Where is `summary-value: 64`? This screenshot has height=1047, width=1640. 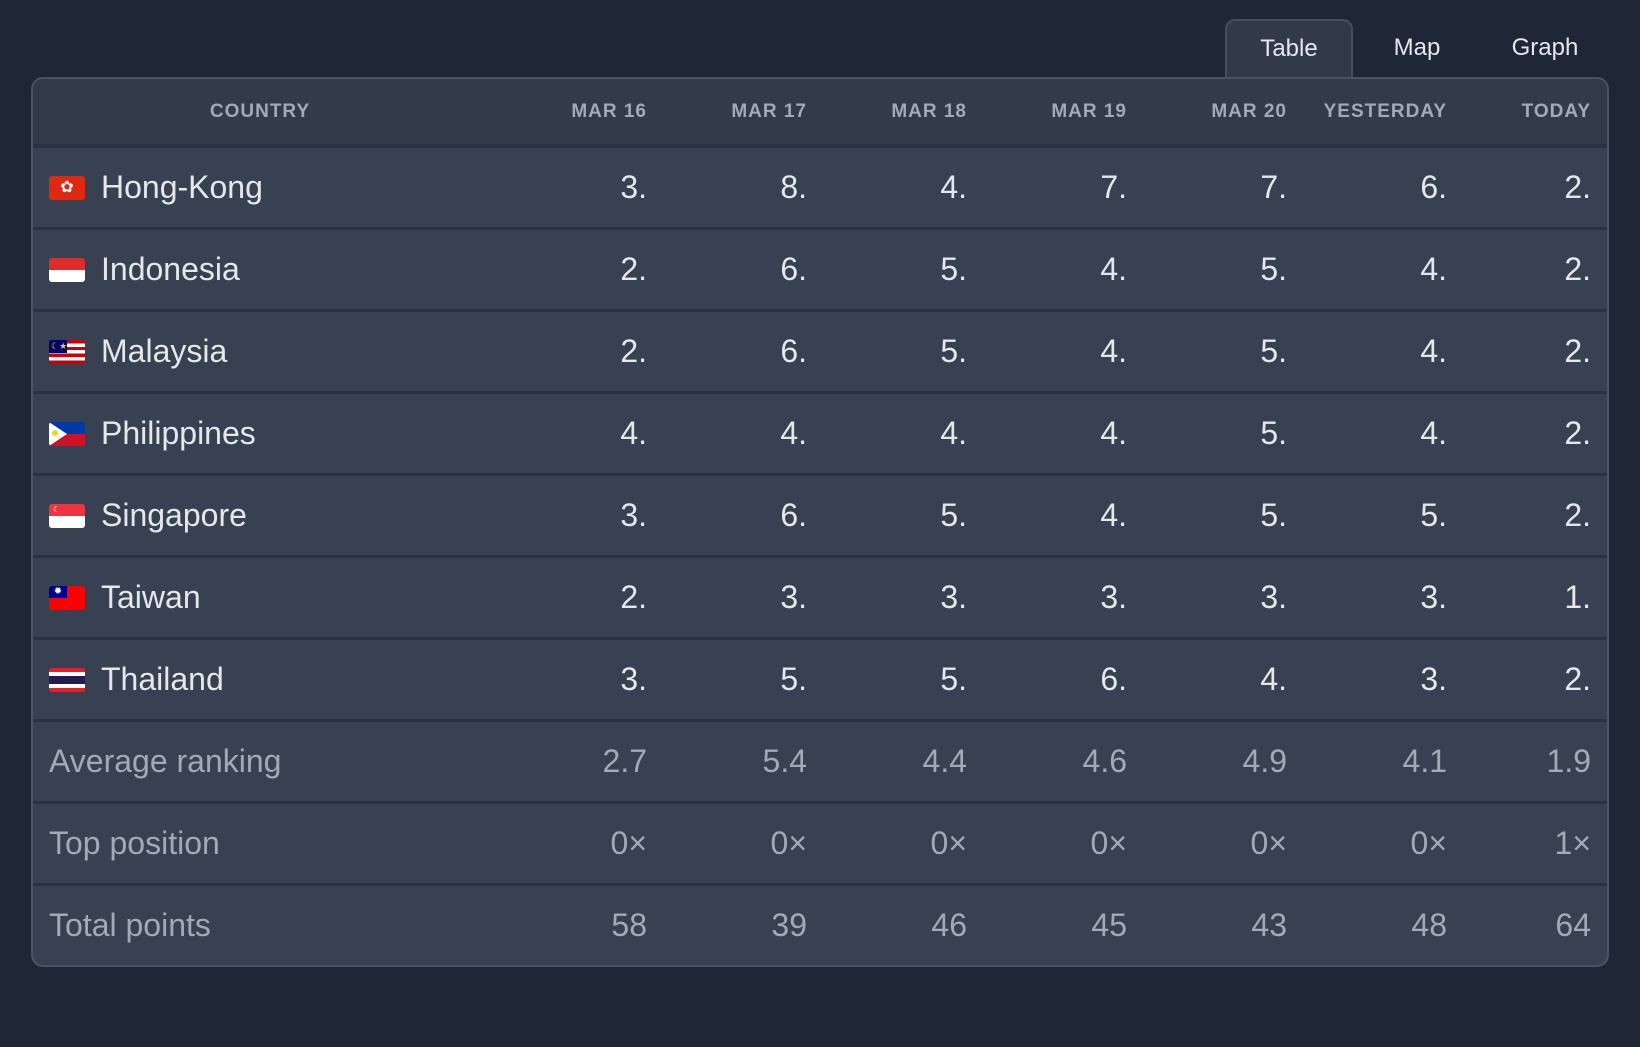
summary-value: 64 is located at coordinates (1573, 925).